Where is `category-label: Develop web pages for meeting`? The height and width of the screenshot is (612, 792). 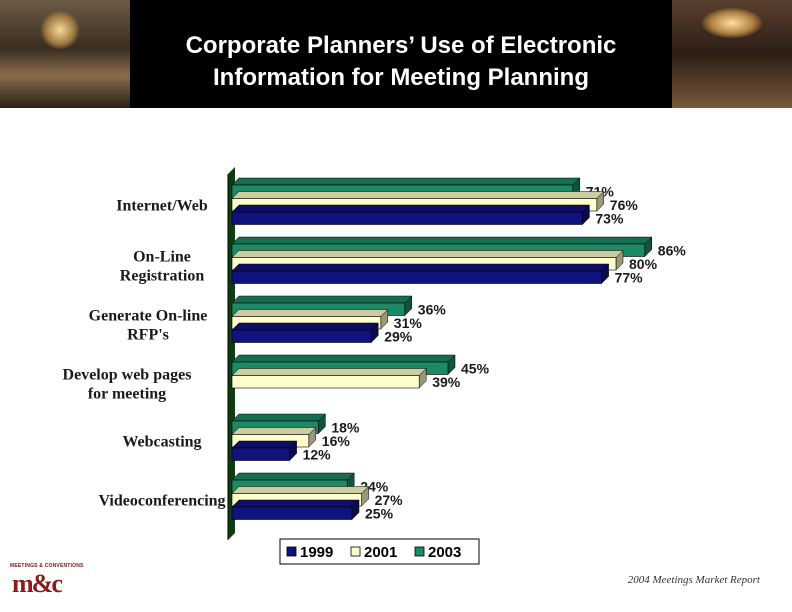
category-label: Develop web pages for meeting is located at coordinates (127, 384).